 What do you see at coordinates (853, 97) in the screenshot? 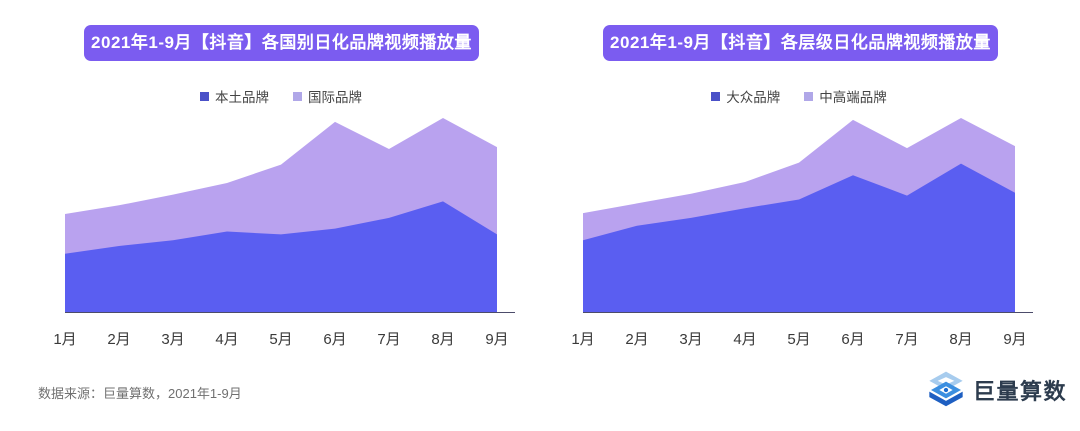
I see `legend-label: 中高端品牌` at bounding box center [853, 97].